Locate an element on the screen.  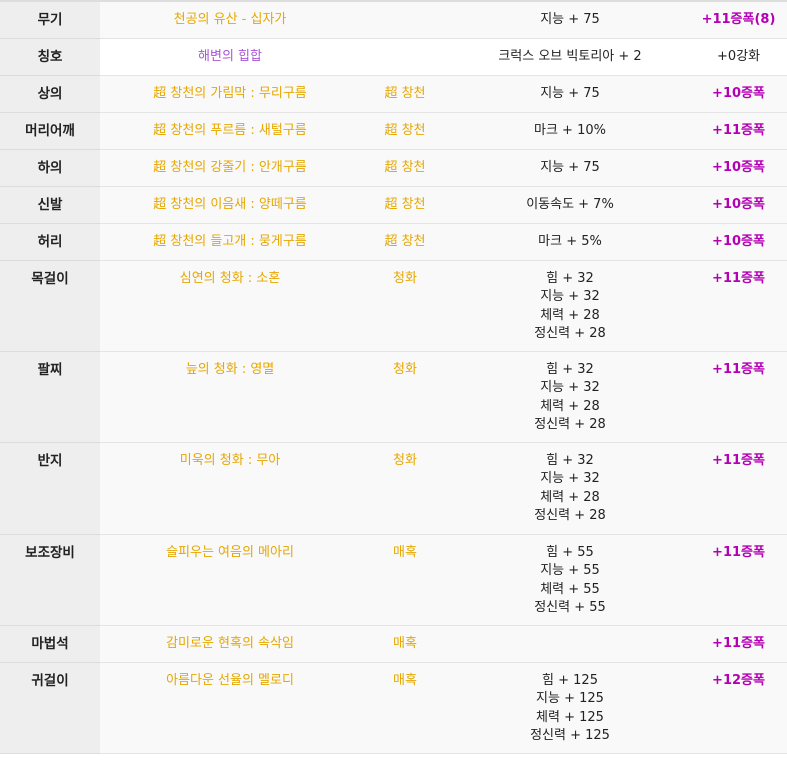
stat-line: 마크 + 5% is located at coordinates (570, 241).